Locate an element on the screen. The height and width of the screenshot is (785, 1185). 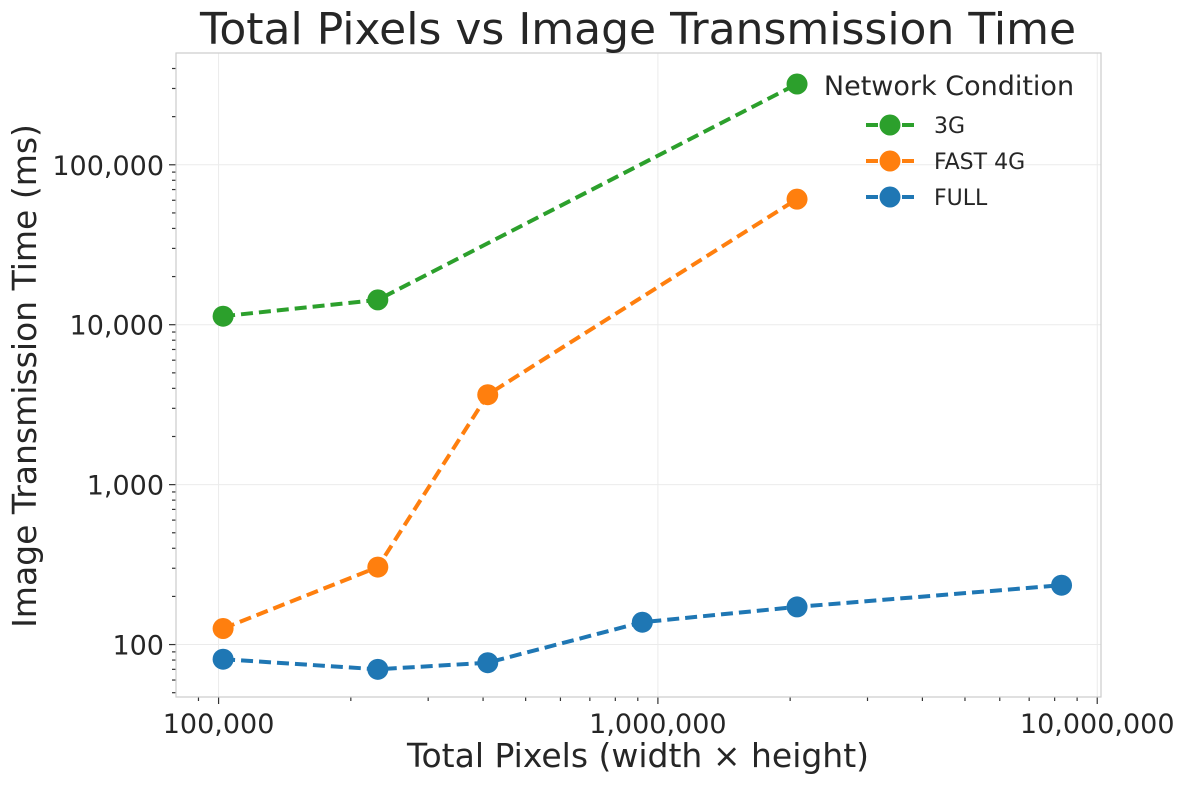
legend-item-3g: 3G is located at coordinates (915, 126).